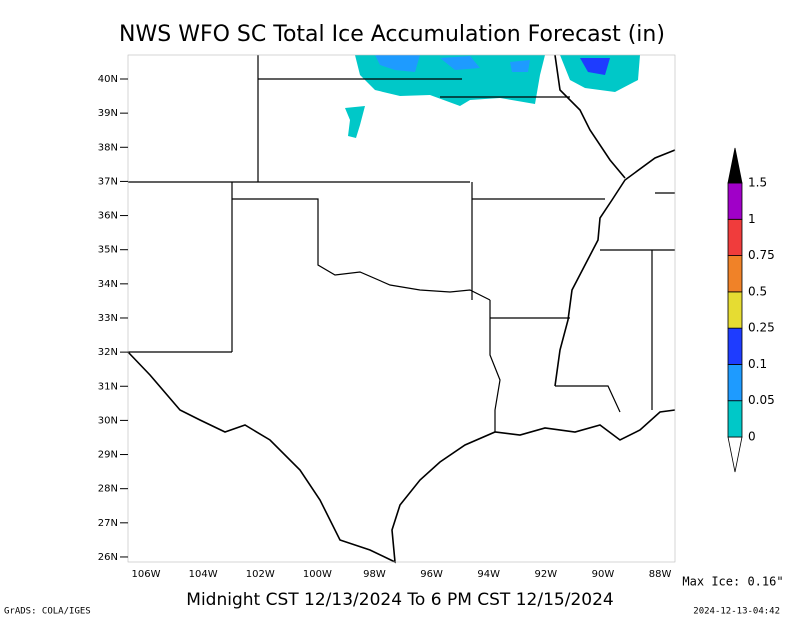 The image size is (800, 622). What do you see at coordinates (761, 328) in the screenshot?
I see `colorbar-label: 0.25` at bounding box center [761, 328].